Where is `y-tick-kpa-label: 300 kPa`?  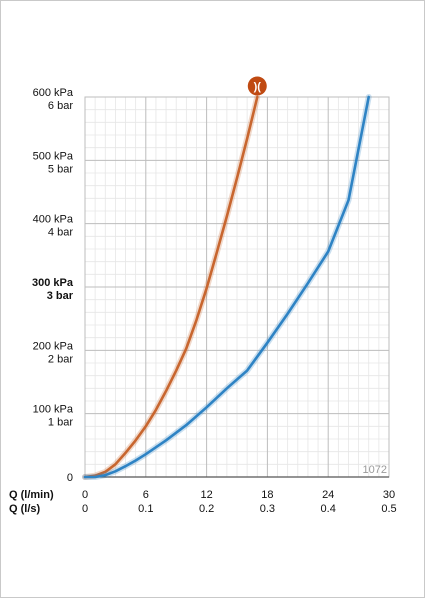
y-tick-kpa-label: 300 kPa is located at coordinates (53, 283).